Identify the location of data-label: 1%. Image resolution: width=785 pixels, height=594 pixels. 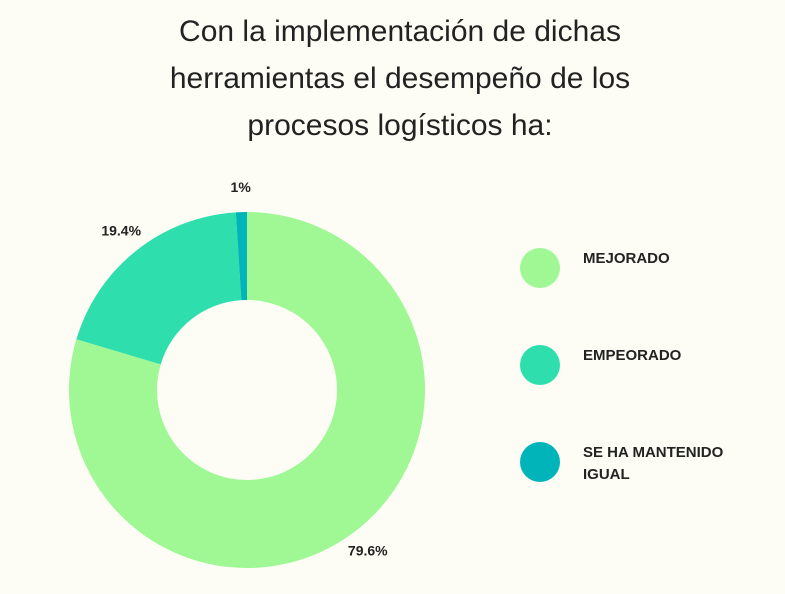
(241, 187).